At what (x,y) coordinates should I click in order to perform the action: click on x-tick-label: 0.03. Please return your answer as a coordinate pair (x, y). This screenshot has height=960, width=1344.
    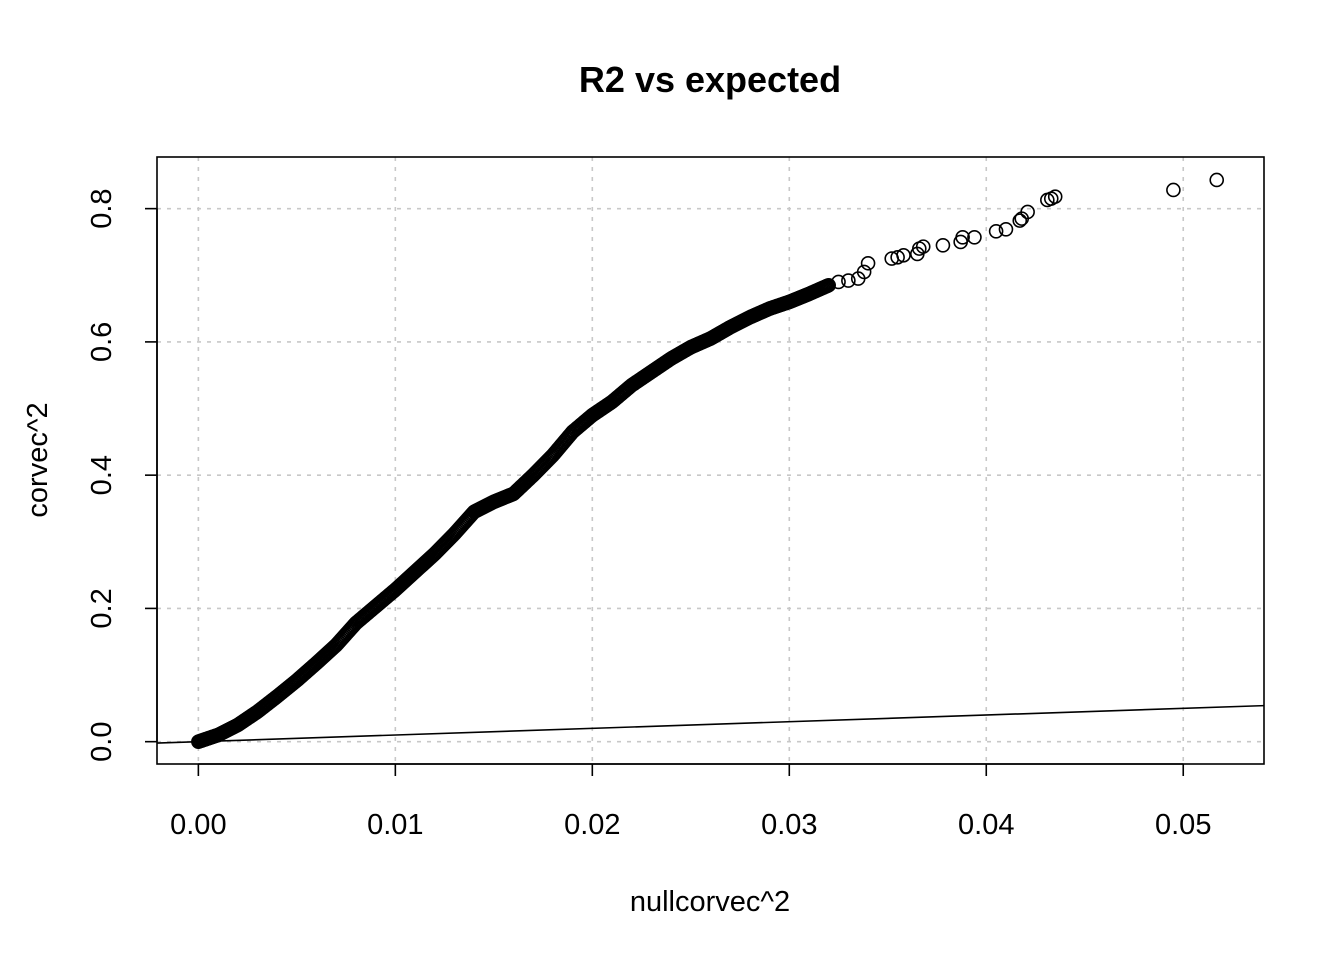
    Looking at the image, I should click on (789, 825).